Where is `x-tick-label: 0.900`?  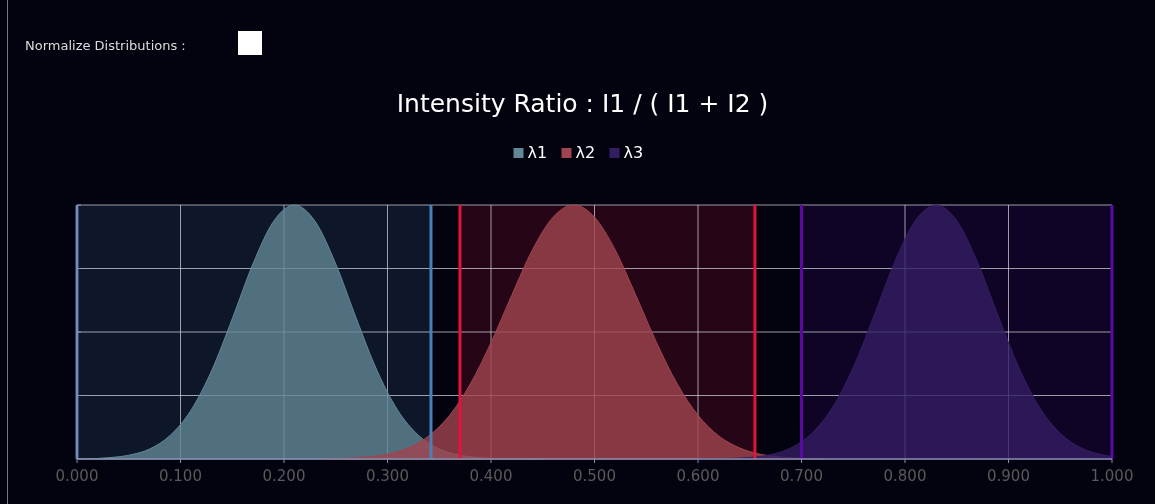 x-tick-label: 0.900 is located at coordinates (1008, 476).